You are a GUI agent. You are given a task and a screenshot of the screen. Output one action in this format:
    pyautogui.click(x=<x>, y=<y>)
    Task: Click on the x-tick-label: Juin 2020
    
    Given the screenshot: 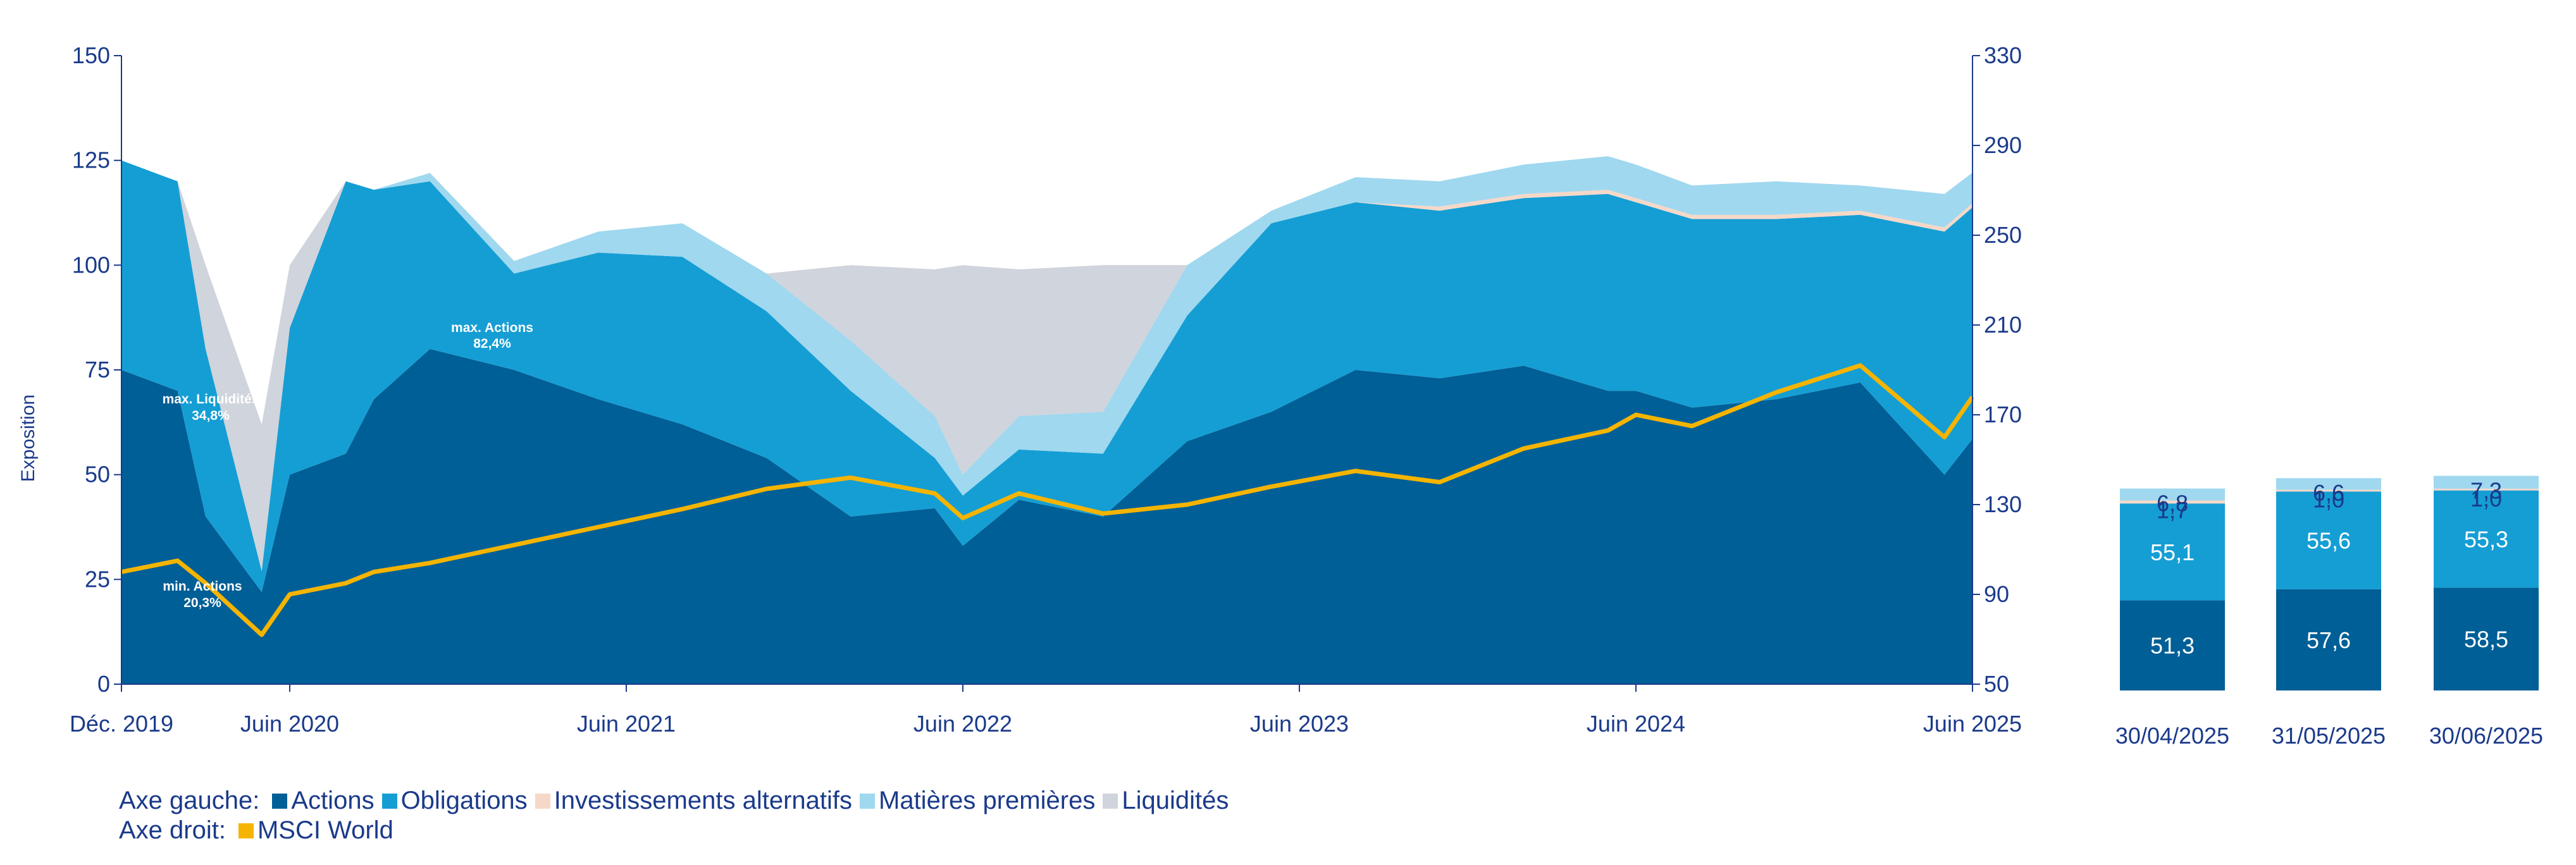 What is the action you would take?
    pyautogui.click(x=290, y=724)
    